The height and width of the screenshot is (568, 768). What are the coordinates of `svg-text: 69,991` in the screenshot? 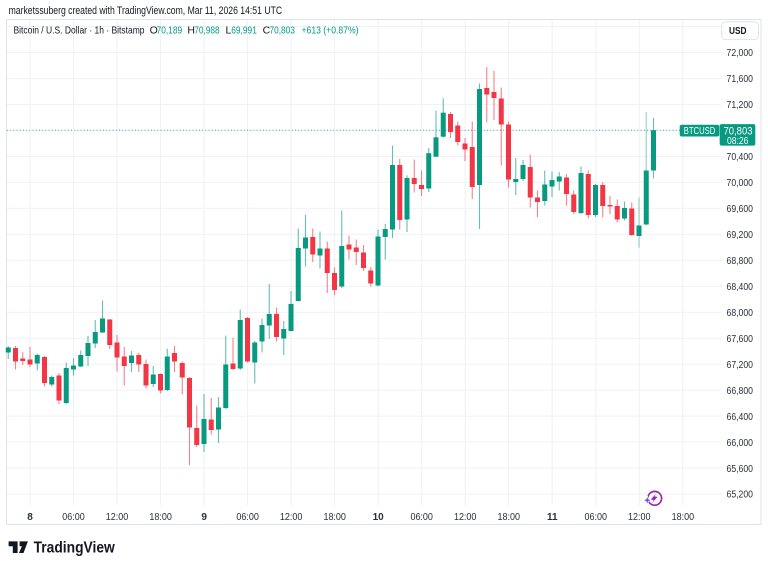 It's located at (244, 31).